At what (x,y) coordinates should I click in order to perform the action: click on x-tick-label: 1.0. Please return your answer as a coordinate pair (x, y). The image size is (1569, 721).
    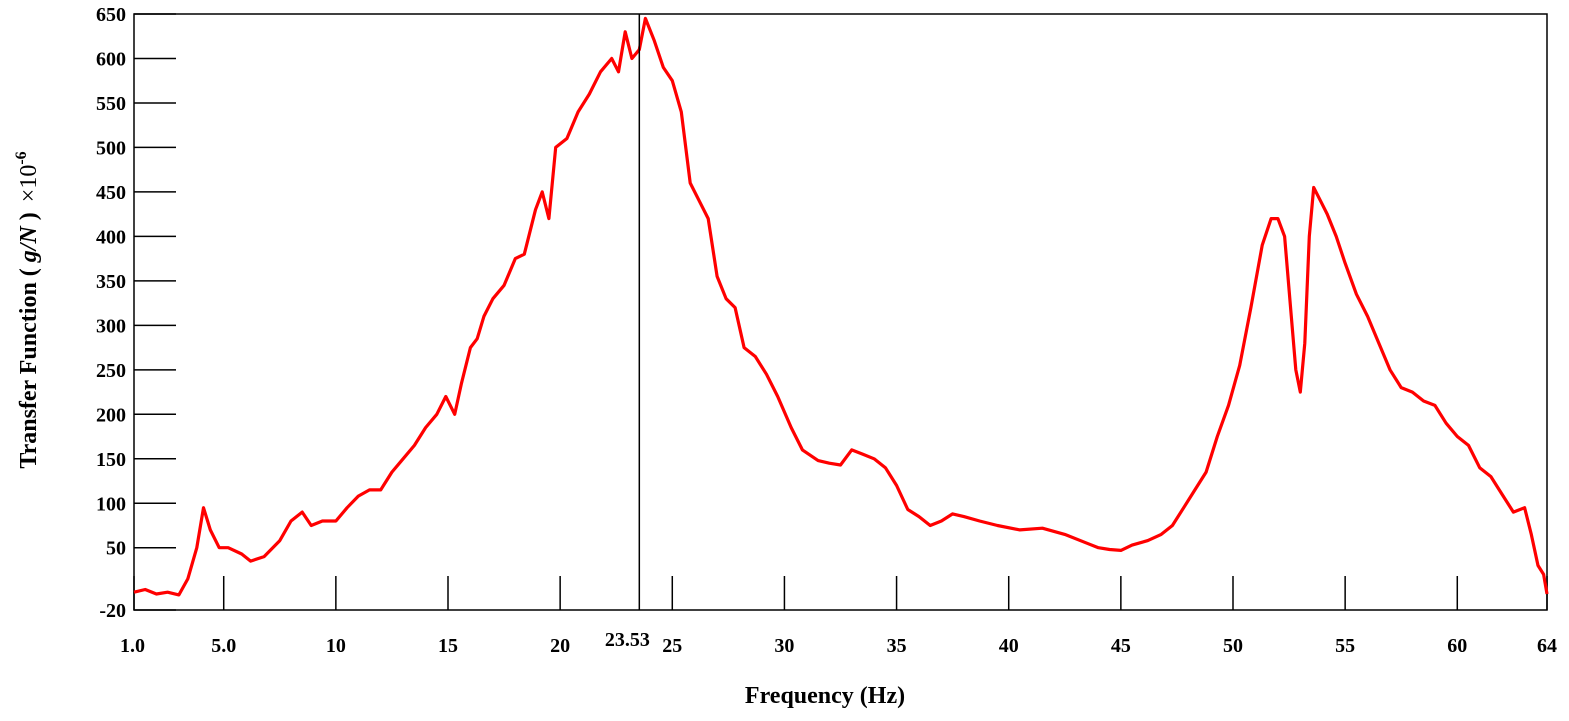
    Looking at the image, I should click on (132, 646).